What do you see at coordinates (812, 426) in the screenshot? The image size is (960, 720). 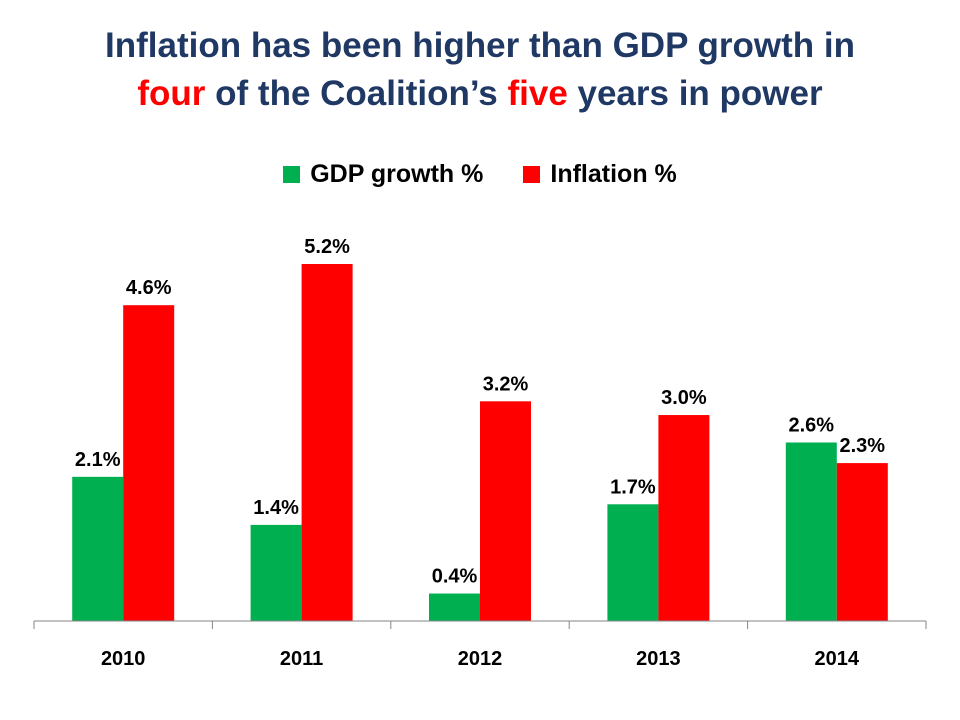 I see `data-label-gdp-2014: 2.6%` at bounding box center [812, 426].